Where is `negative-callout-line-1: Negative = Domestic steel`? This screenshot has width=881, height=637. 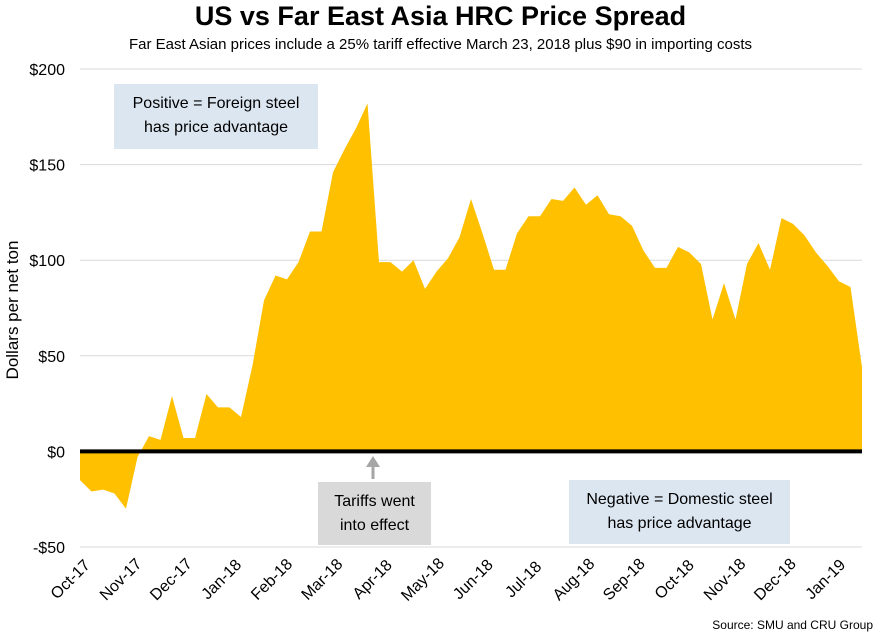 negative-callout-line-1: Negative = Domestic steel is located at coordinates (679, 499).